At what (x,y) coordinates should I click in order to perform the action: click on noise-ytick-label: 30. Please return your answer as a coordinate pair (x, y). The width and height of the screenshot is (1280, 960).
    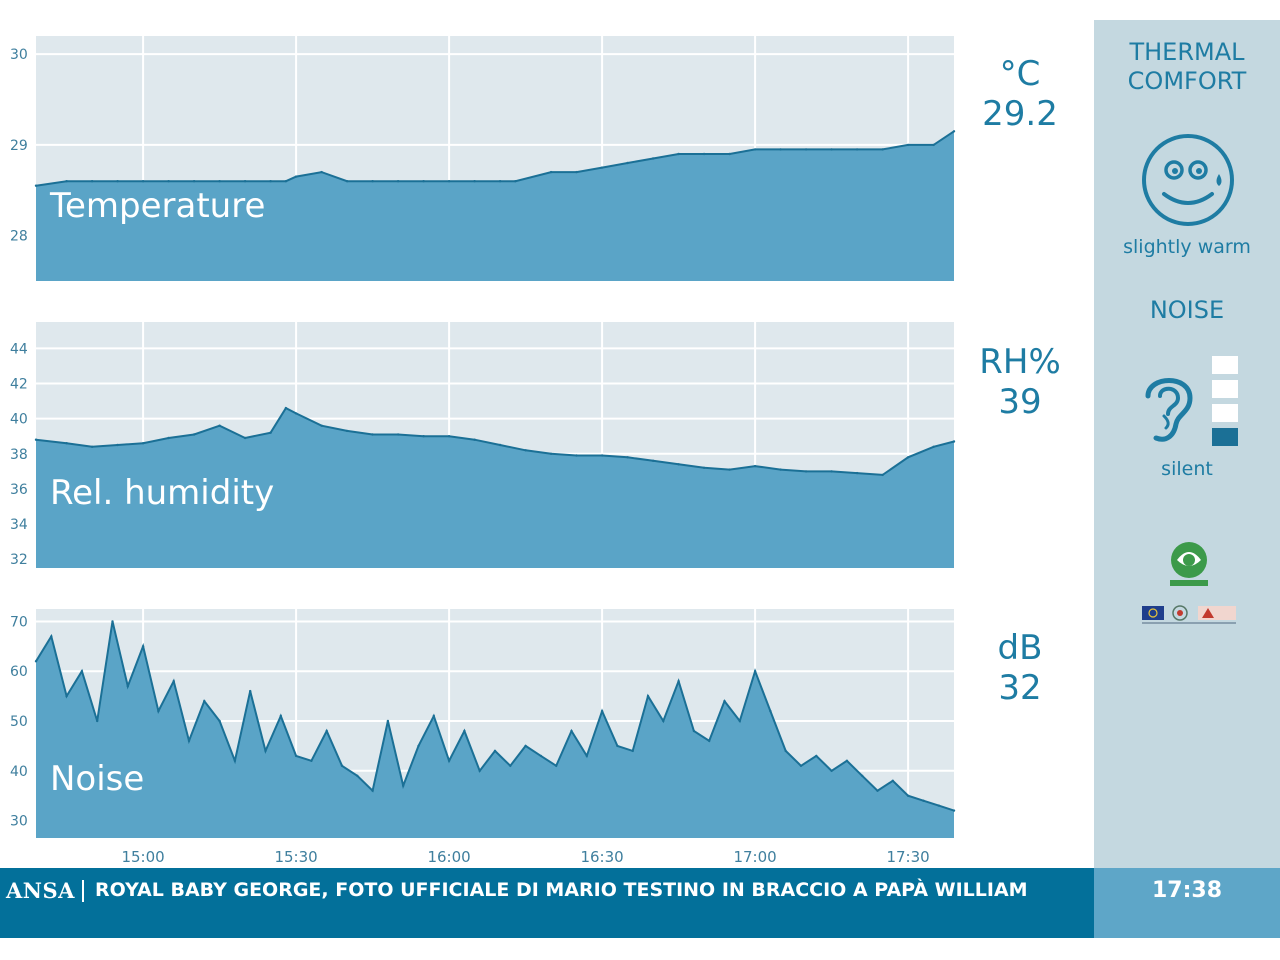
    Looking at the image, I should click on (19, 822).